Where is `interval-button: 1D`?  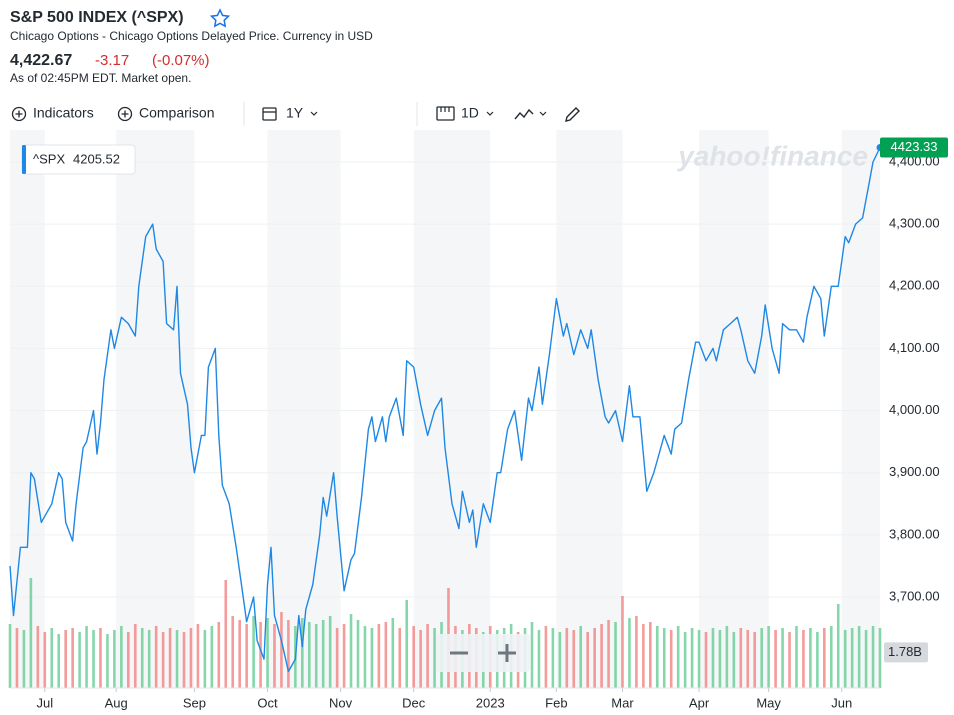 interval-button: 1D is located at coordinates (465, 113).